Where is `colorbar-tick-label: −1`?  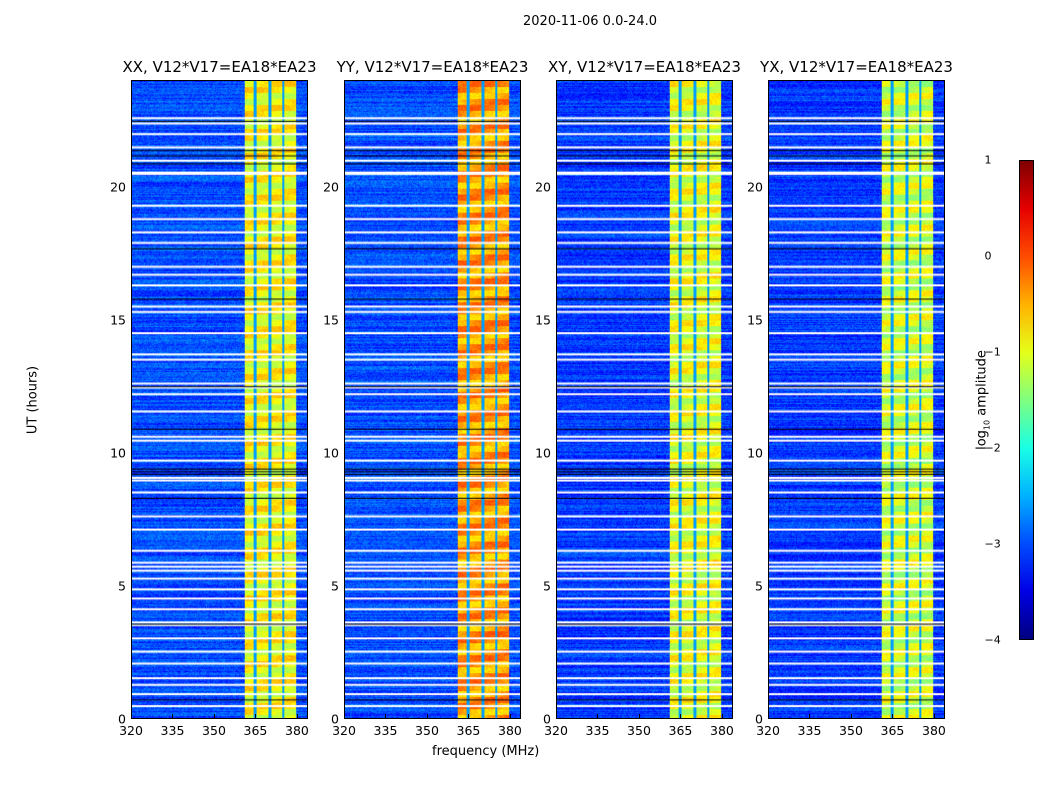
colorbar-tick-label: −1 is located at coordinates (992, 352).